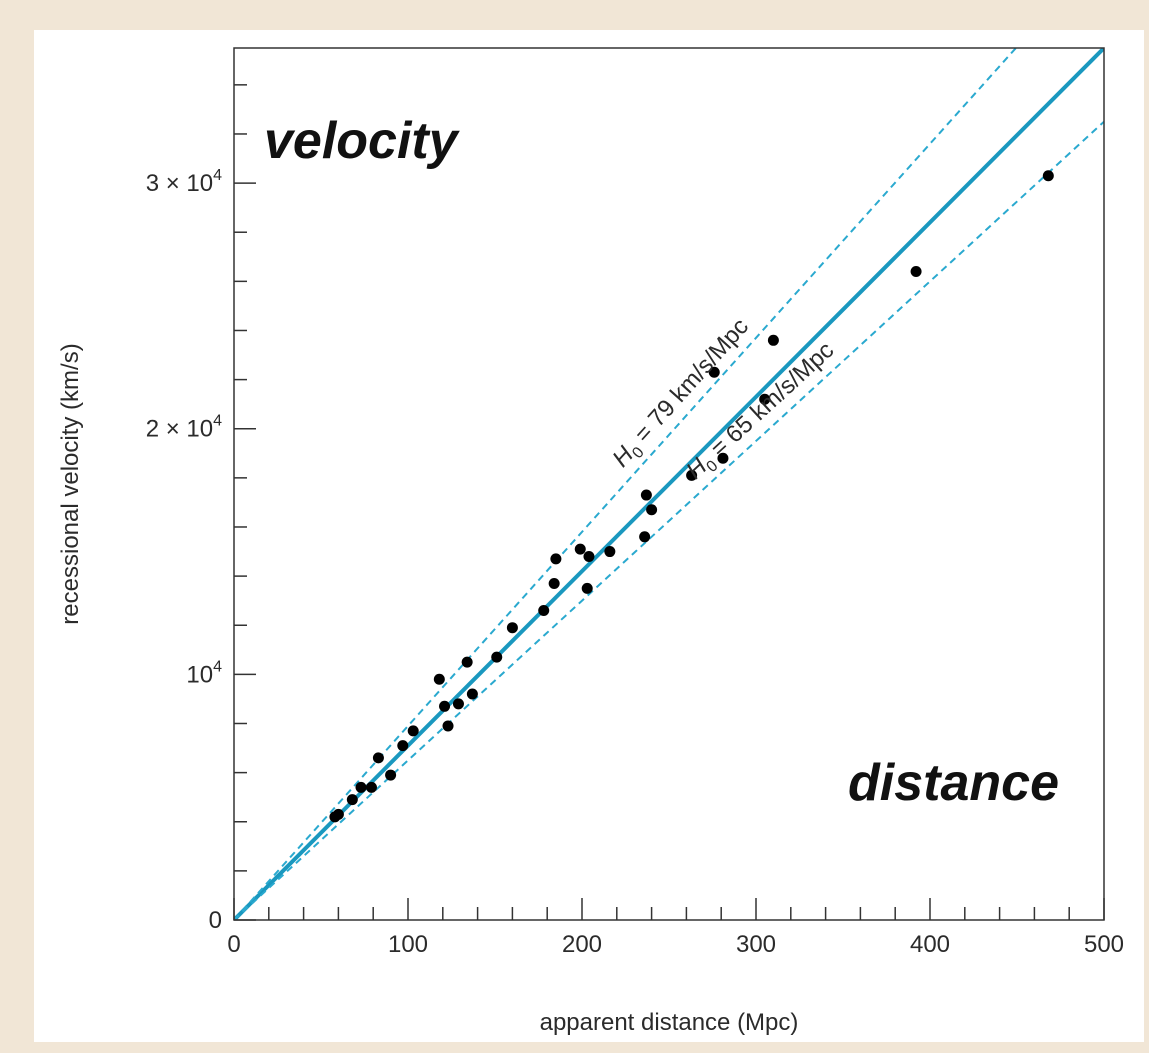 Image resolution: width=1149 pixels, height=1053 pixels. I want to click on x-tick-label: 200, so click(582, 944).